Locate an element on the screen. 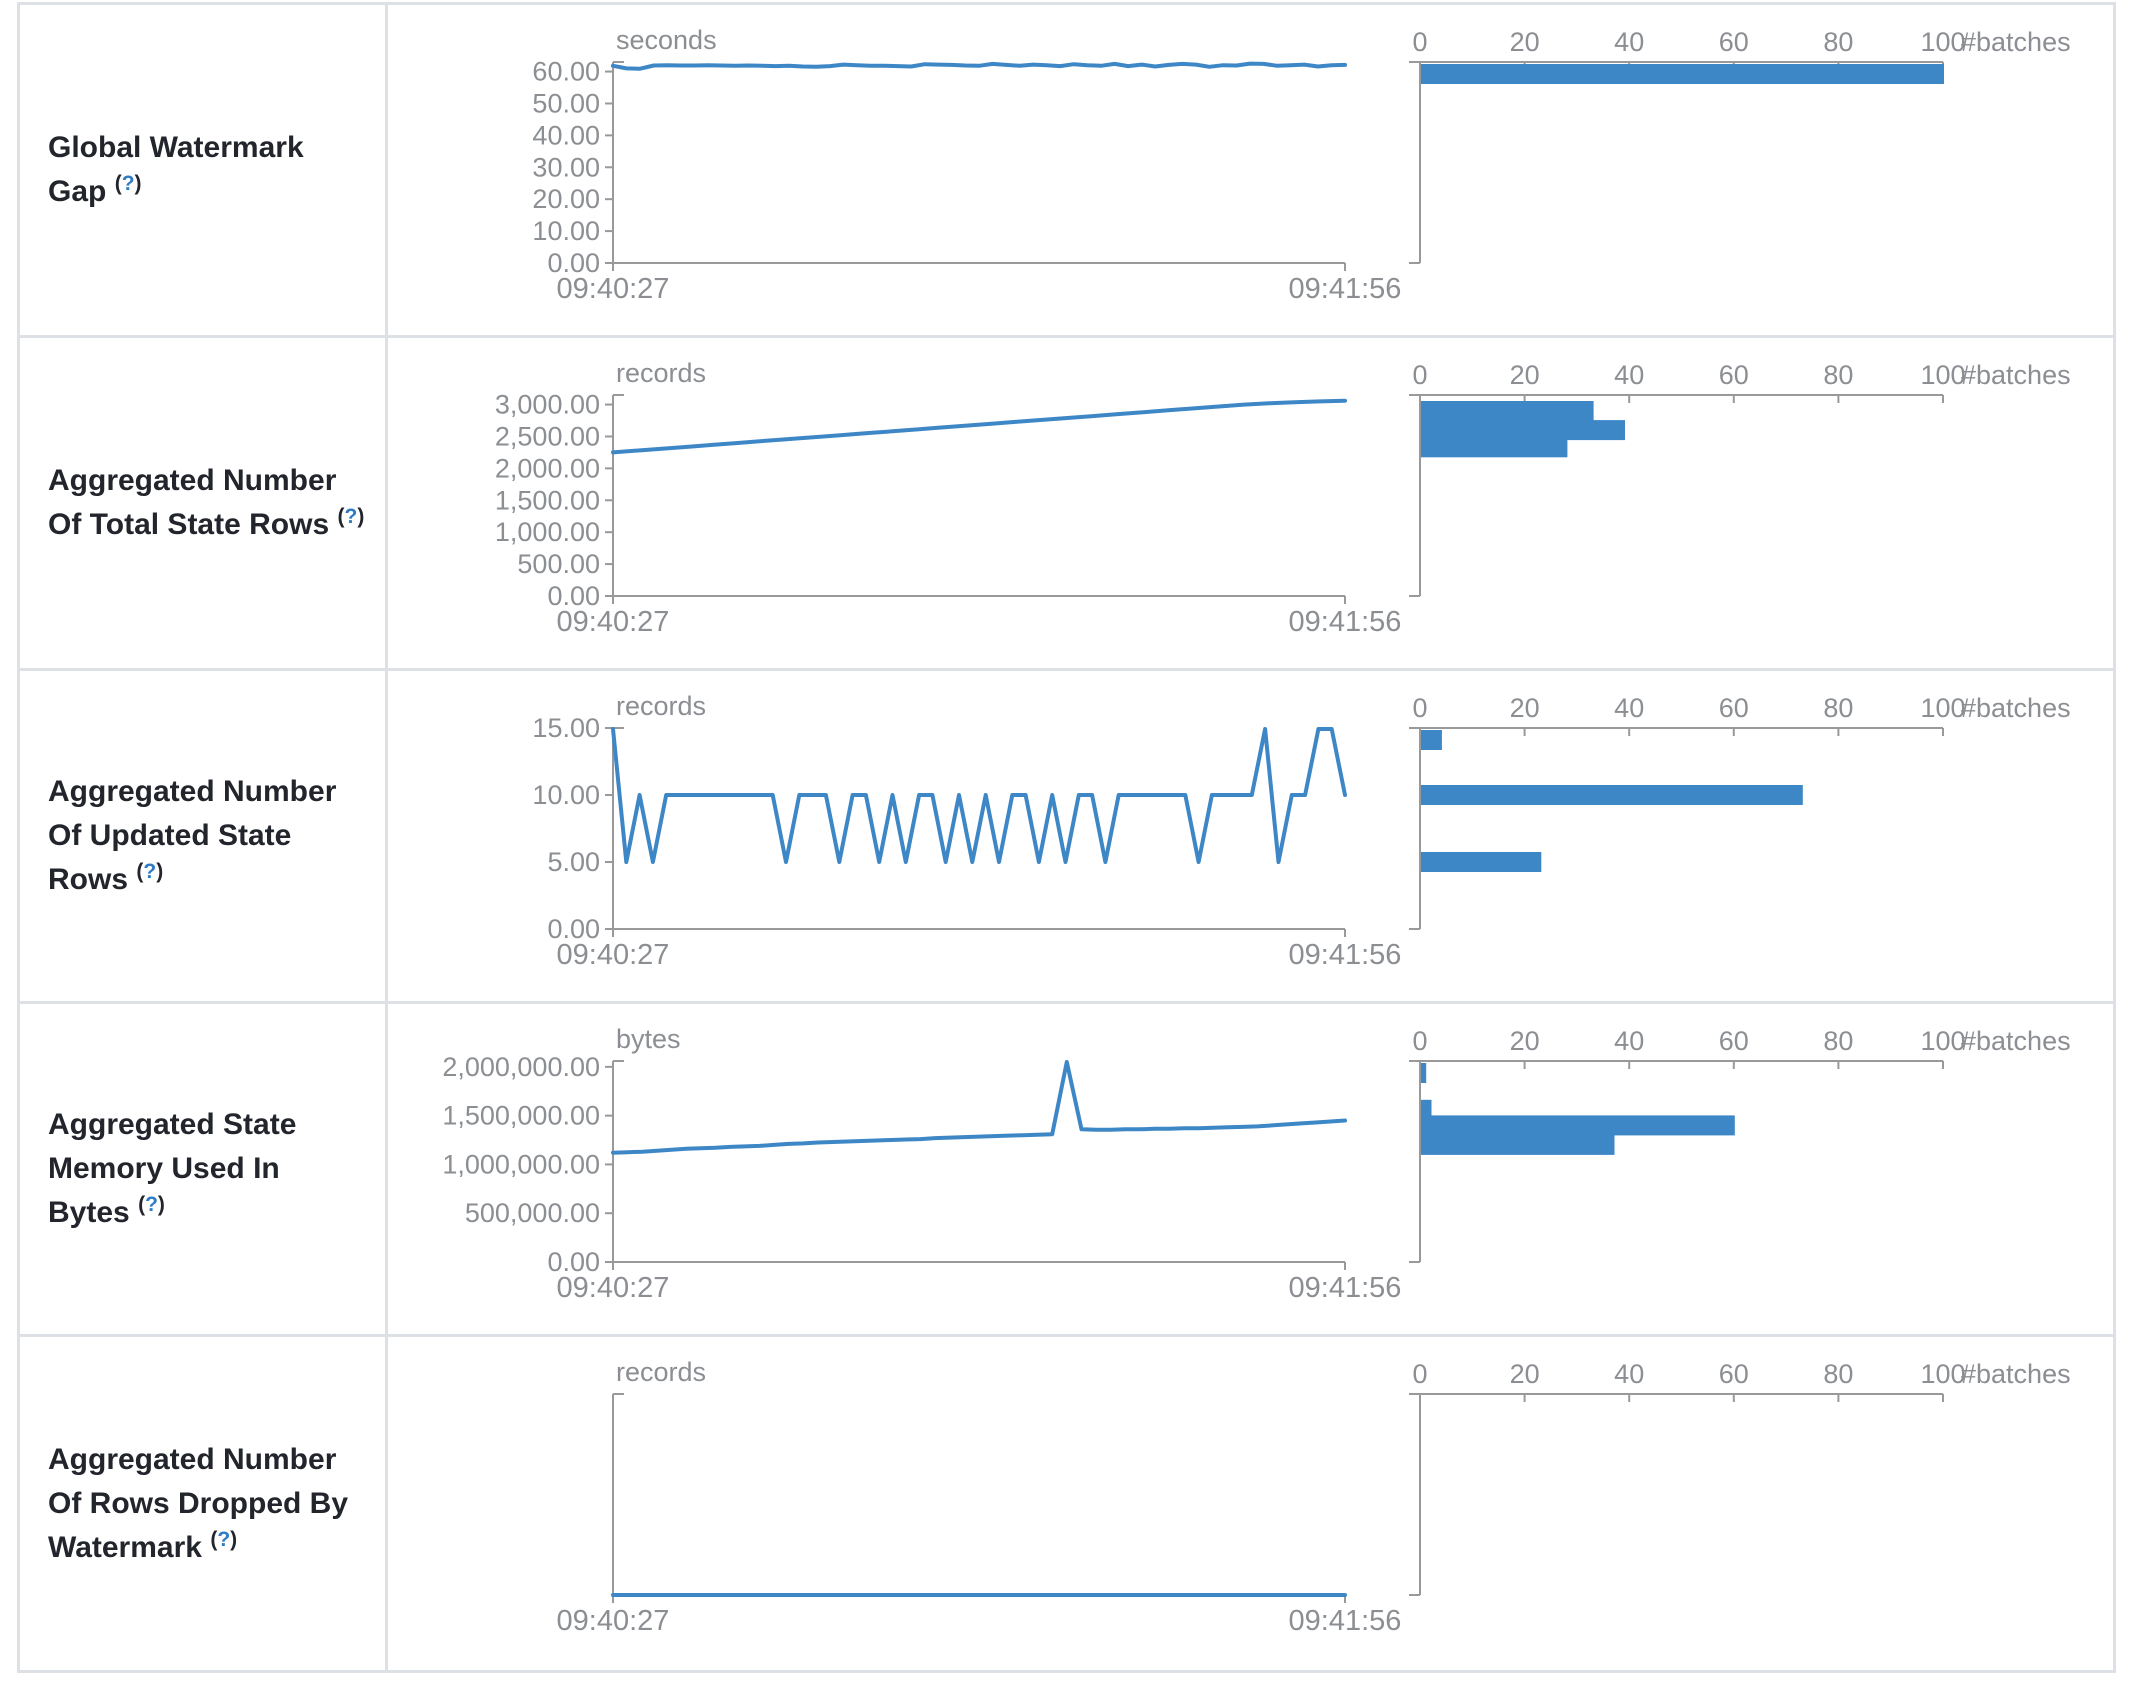 The image size is (2132, 1686). y-tick-label: 1,500.00 is located at coordinates (547, 500).